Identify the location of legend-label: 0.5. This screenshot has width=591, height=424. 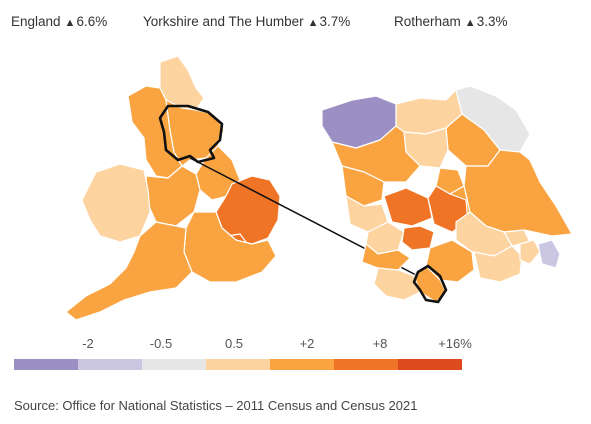
(234, 343).